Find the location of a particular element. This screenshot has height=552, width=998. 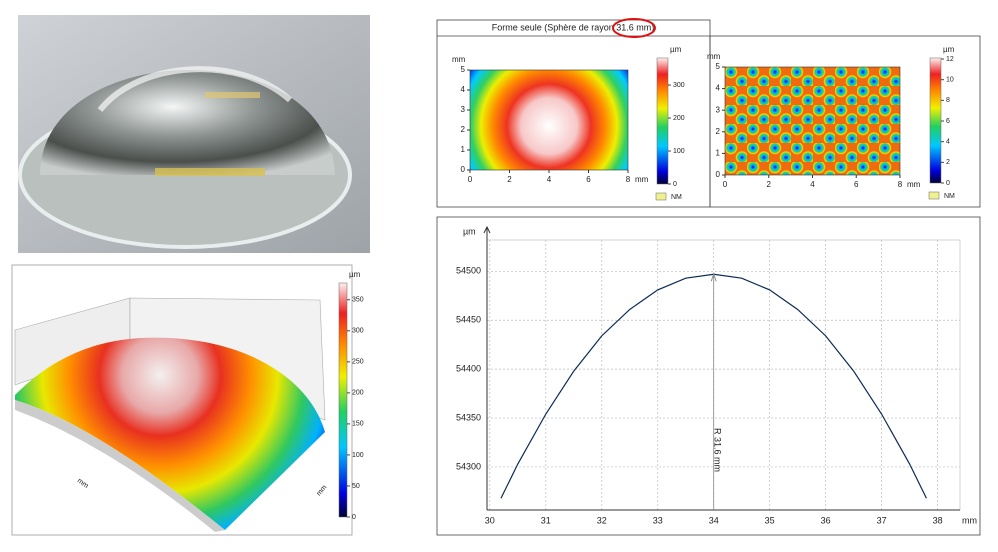

x-tick-label: 32 is located at coordinates (602, 520).